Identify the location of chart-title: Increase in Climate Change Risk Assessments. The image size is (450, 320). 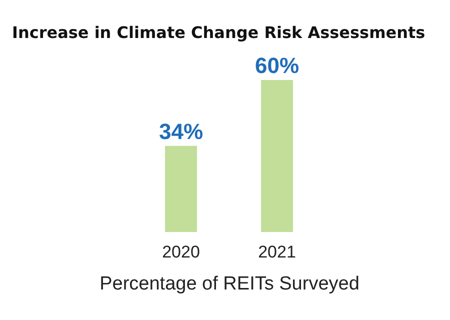
(219, 32).